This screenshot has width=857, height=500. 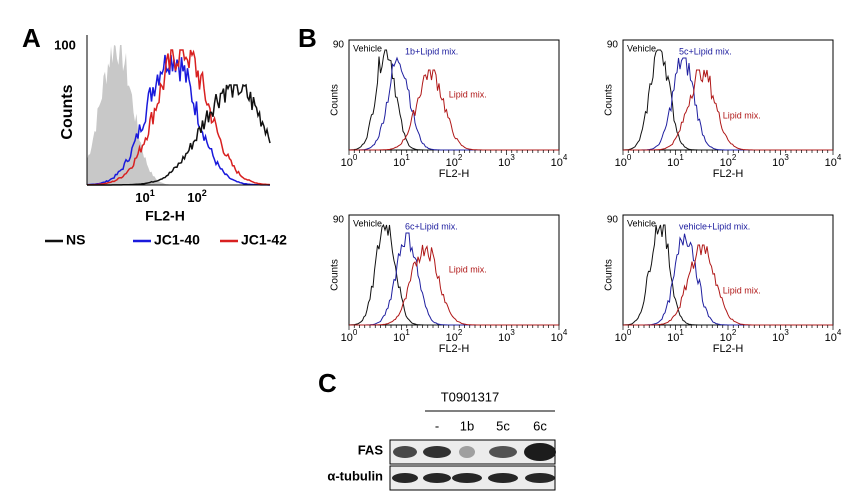 I want to click on treatment-label: T0901317, so click(x=470, y=396).